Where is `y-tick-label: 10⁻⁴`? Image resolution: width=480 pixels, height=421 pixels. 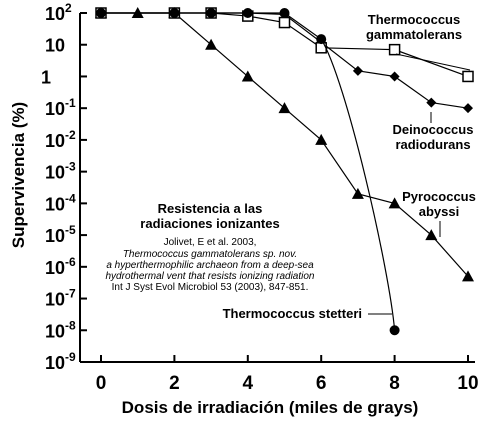
y-tick-label: 10⁻⁴ is located at coordinates (60, 202).